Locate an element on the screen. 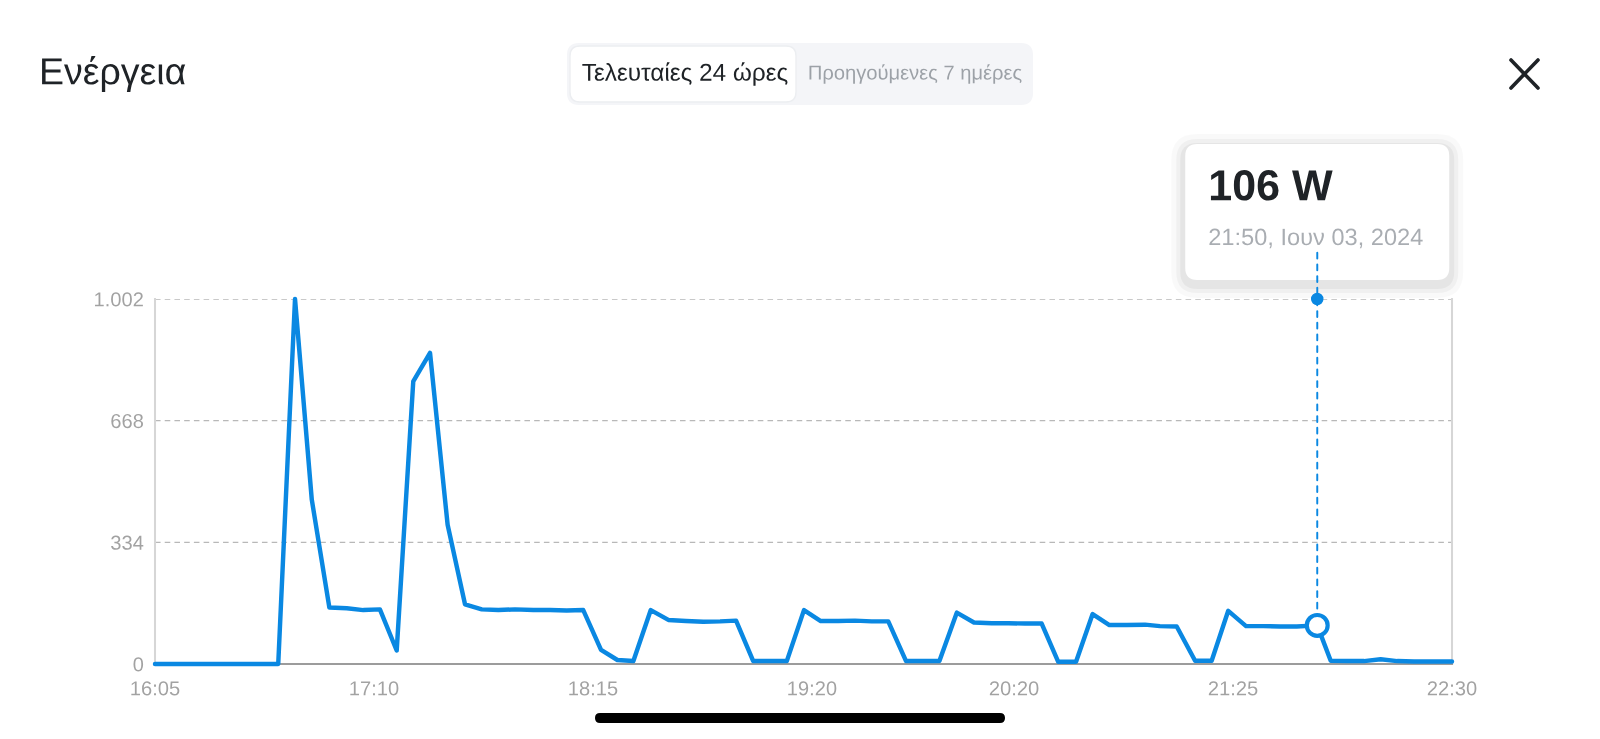 Image resolution: width=1600 pixels, height=739 pixels. y-tick-label: 0 is located at coordinates (138, 664).